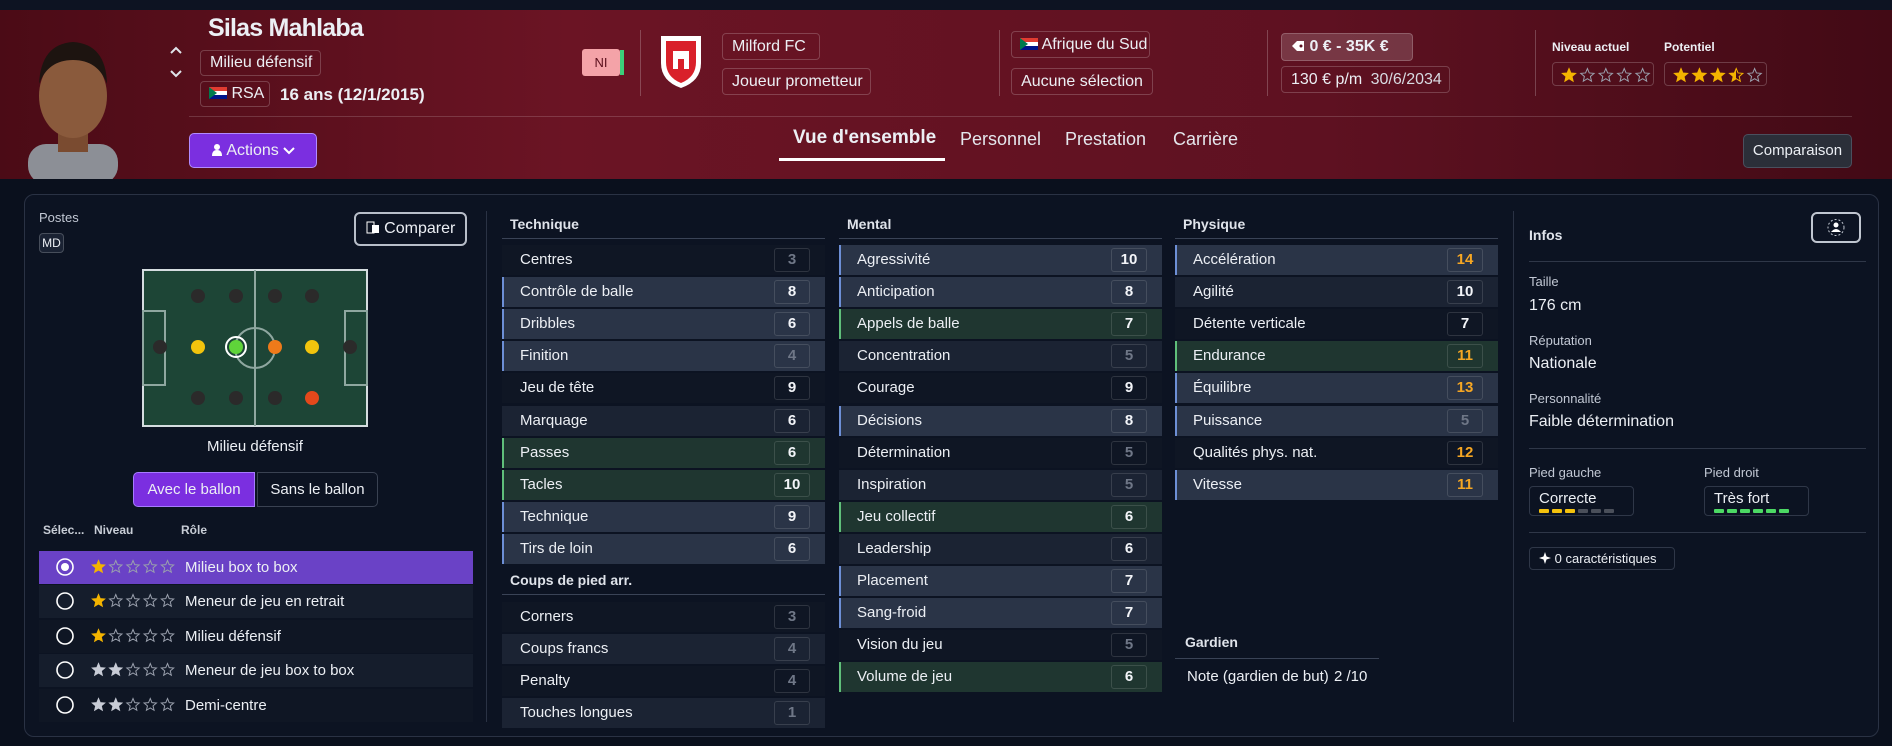 The height and width of the screenshot is (746, 1892). What do you see at coordinates (1565, 398) in the screenshot?
I see `personality-label: Personnalité` at bounding box center [1565, 398].